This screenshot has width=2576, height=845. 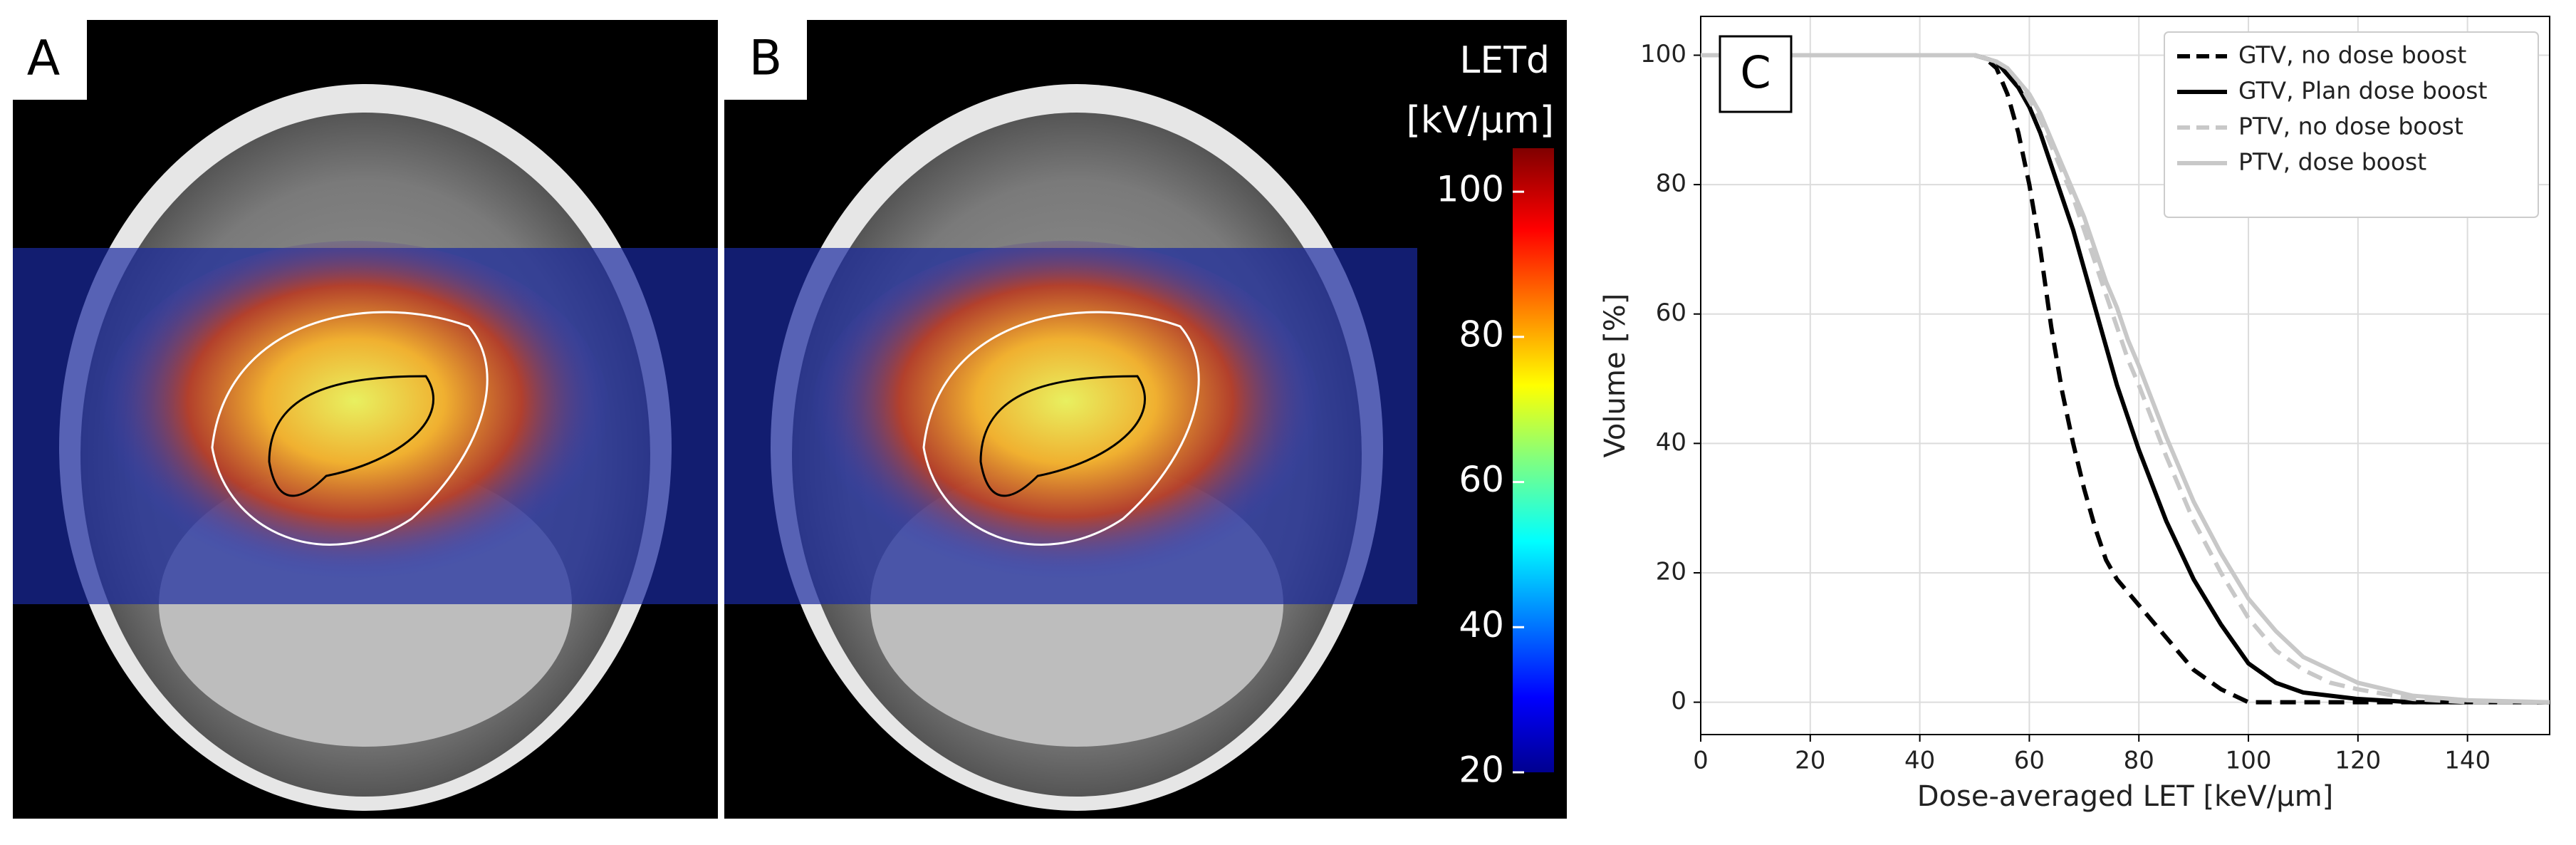 What do you see at coordinates (2029, 761) in the screenshot?
I see `x-tick-label: 60` at bounding box center [2029, 761].